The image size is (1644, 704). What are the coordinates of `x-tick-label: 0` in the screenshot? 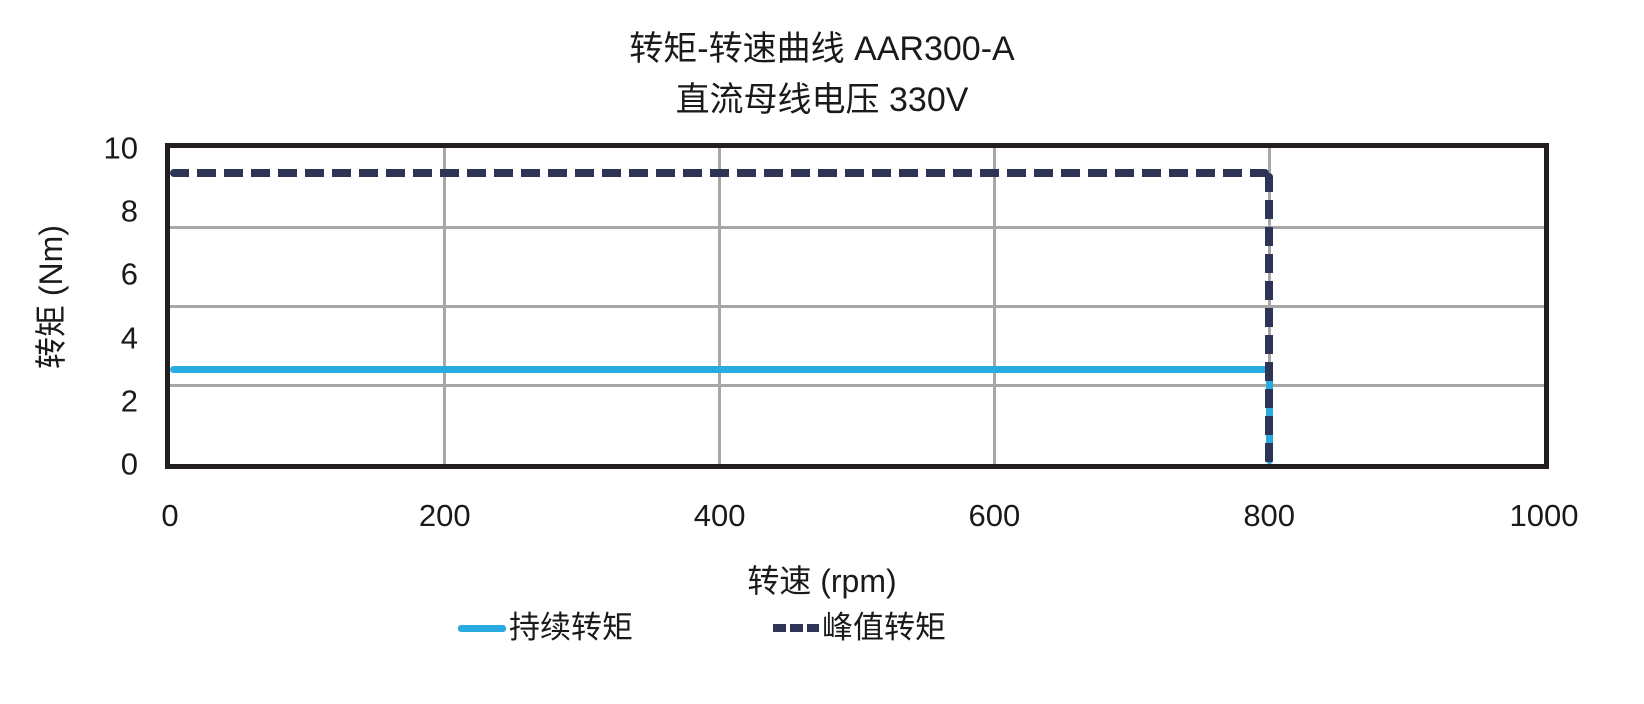 It's located at (170, 515).